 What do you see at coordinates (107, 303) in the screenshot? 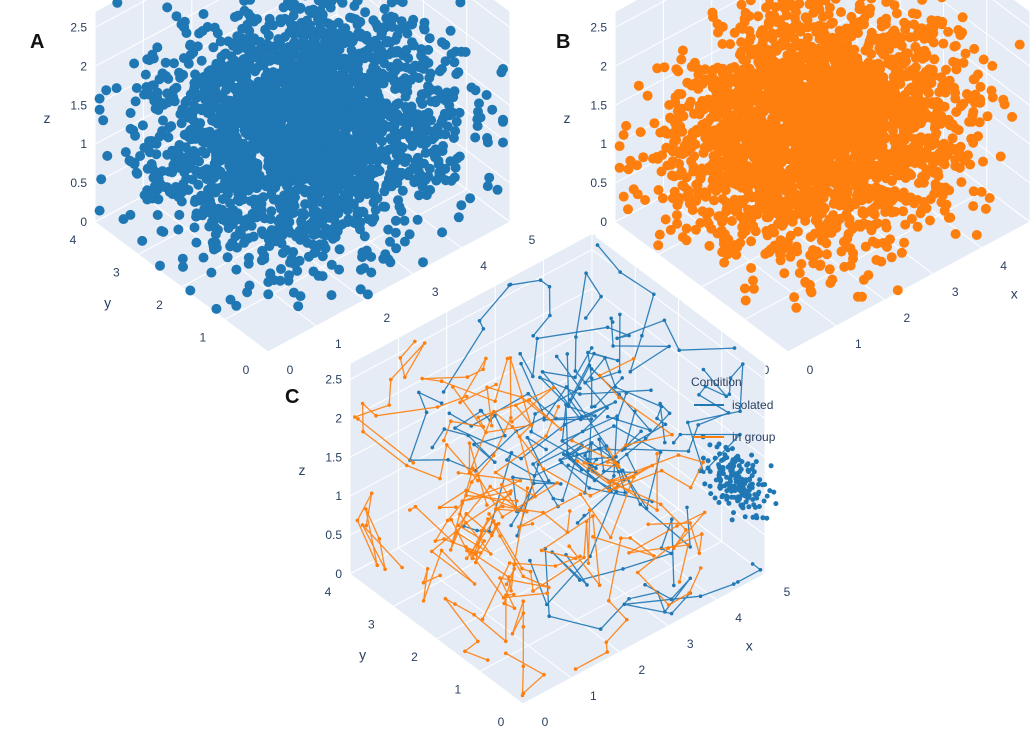
I see `y-axis-title: y` at bounding box center [107, 303].